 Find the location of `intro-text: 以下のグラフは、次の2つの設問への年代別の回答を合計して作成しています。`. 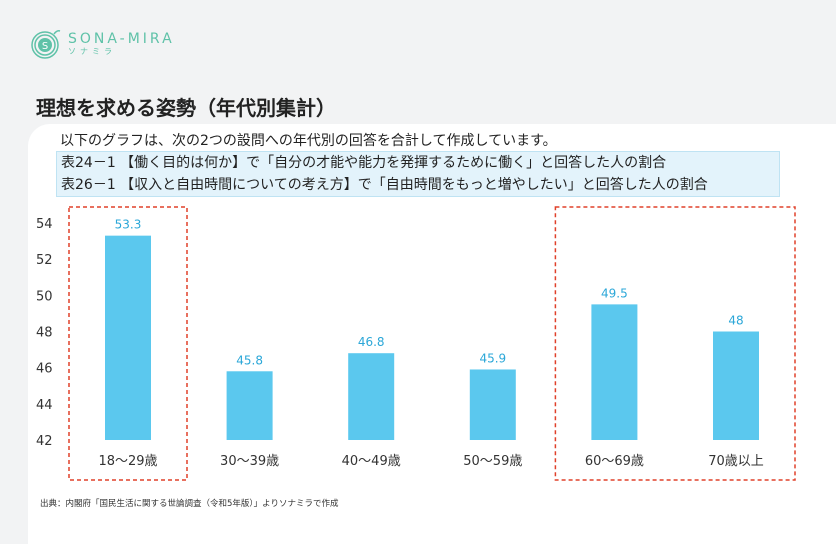

intro-text: 以下のグラフは、次の2つの設問への年代別の回答を合計して作成しています。 is located at coordinates (308, 141).